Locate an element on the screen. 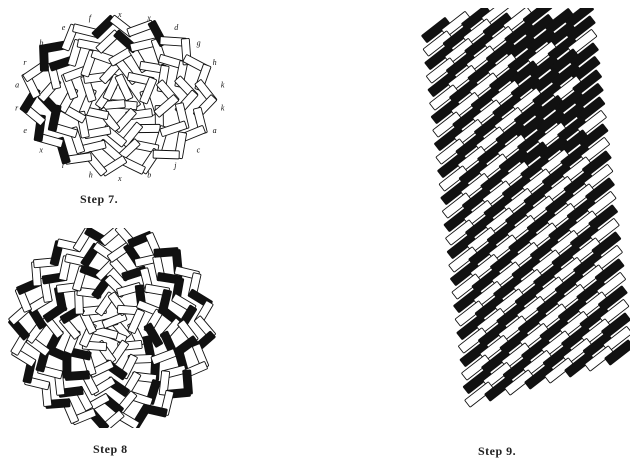 The width and height of the screenshot is (638, 469). step7-figure: x x d g h k k a c j b x h l x e r a r b e f is located at coordinates (120, 98).